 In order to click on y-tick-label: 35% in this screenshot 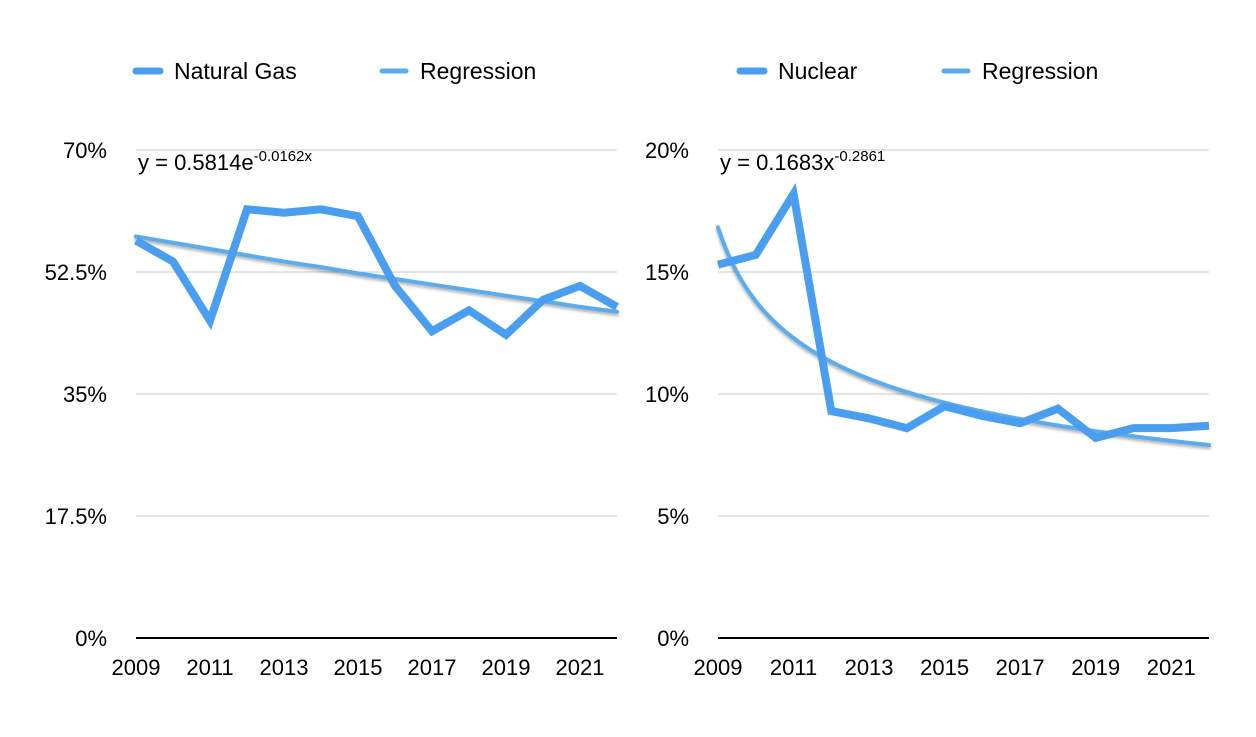, I will do `click(85, 394)`.